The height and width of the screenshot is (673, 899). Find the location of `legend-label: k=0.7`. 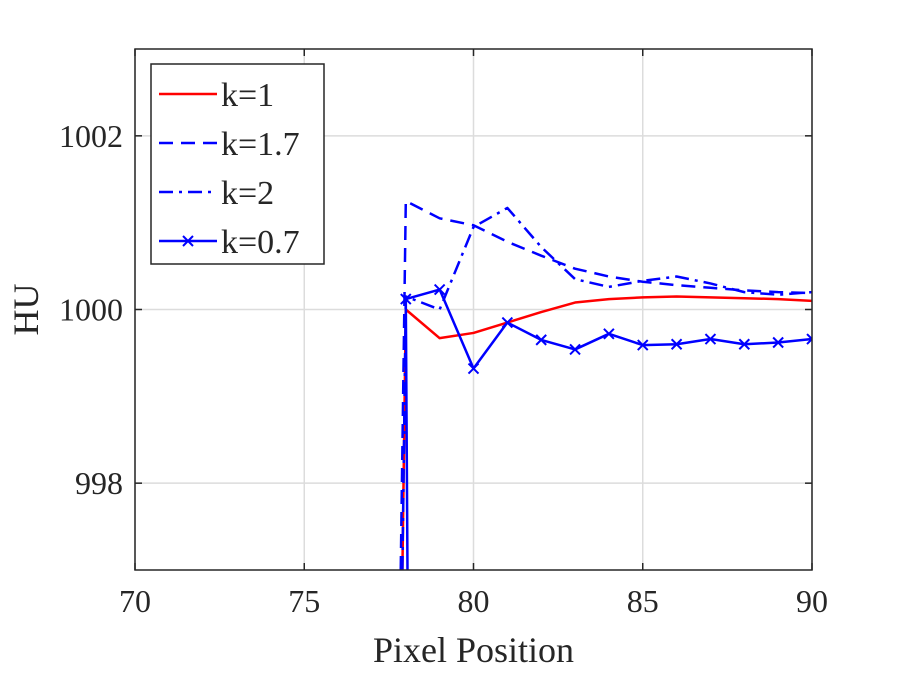

legend-label: k=0.7 is located at coordinates (260, 242).